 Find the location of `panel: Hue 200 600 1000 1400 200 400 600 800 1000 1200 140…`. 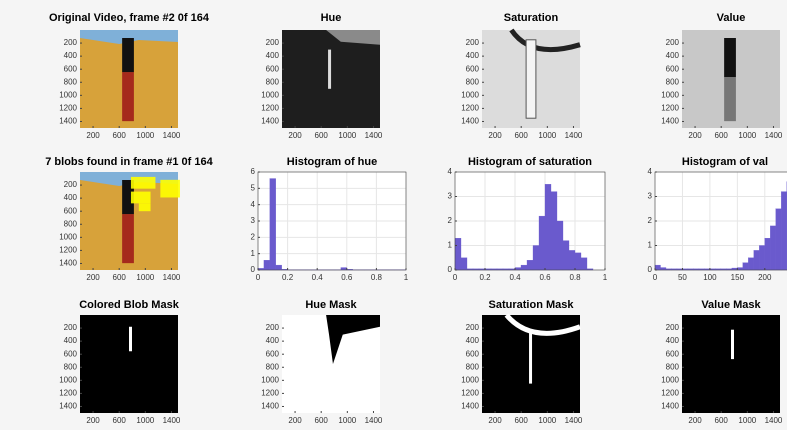

panel: Hue 200 600 1000 1400 200 400 600 800 1000 1200 140… is located at coordinates (322, 76).